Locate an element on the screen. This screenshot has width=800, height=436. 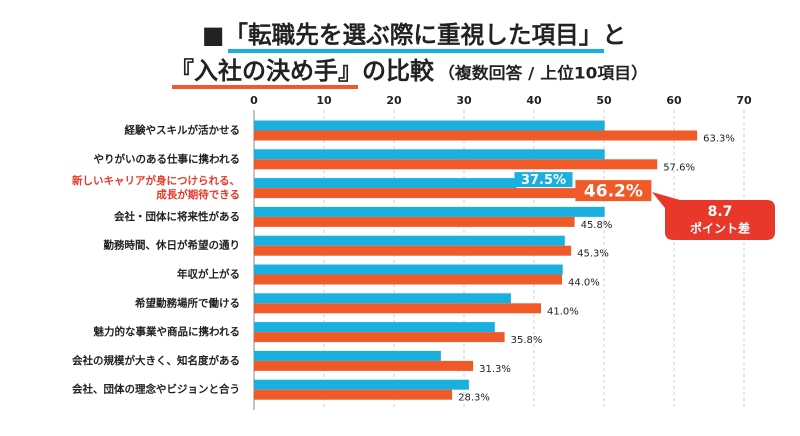
chart-title: ■「転職先を選ぶ際に重視した項目」と is located at coordinates (414, 35).